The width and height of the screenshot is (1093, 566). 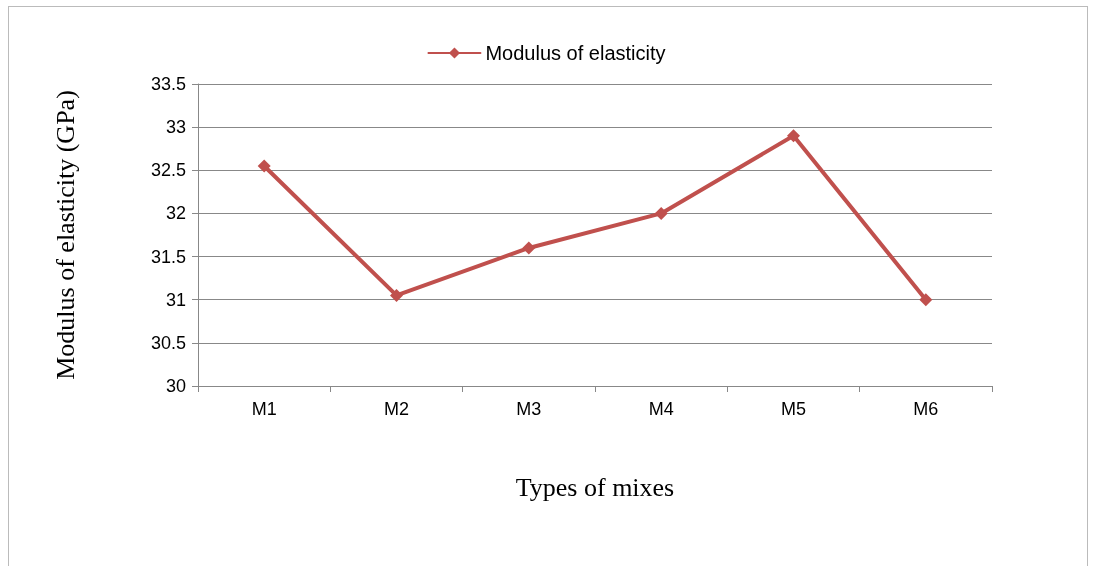 I want to click on legend-label: Modulus of elasticity, so click(x=575, y=53).